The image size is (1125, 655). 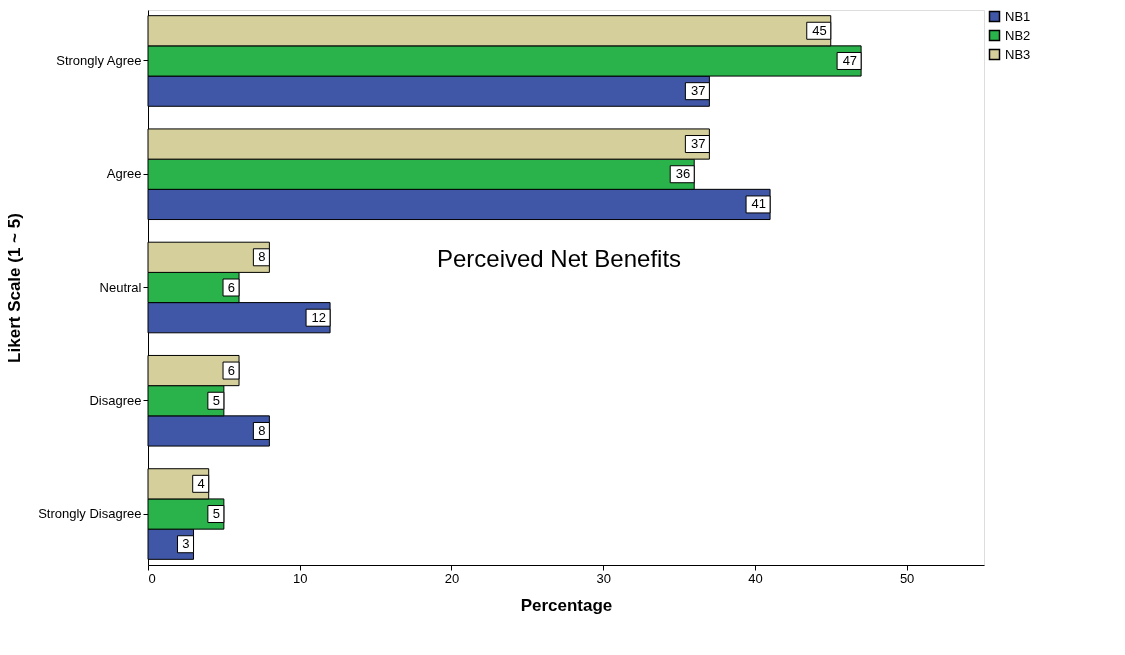 What do you see at coordinates (1018, 35) in the screenshot?
I see `legend-label: NB2` at bounding box center [1018, 35].